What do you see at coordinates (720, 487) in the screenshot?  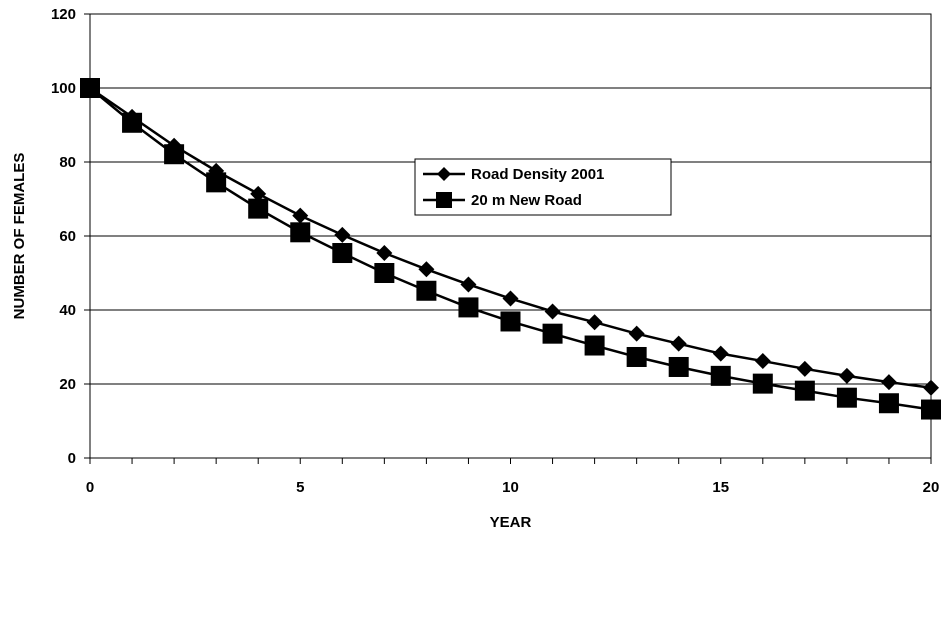 I see `x-tick-label-15: 15` at bounding box center [720, 487].